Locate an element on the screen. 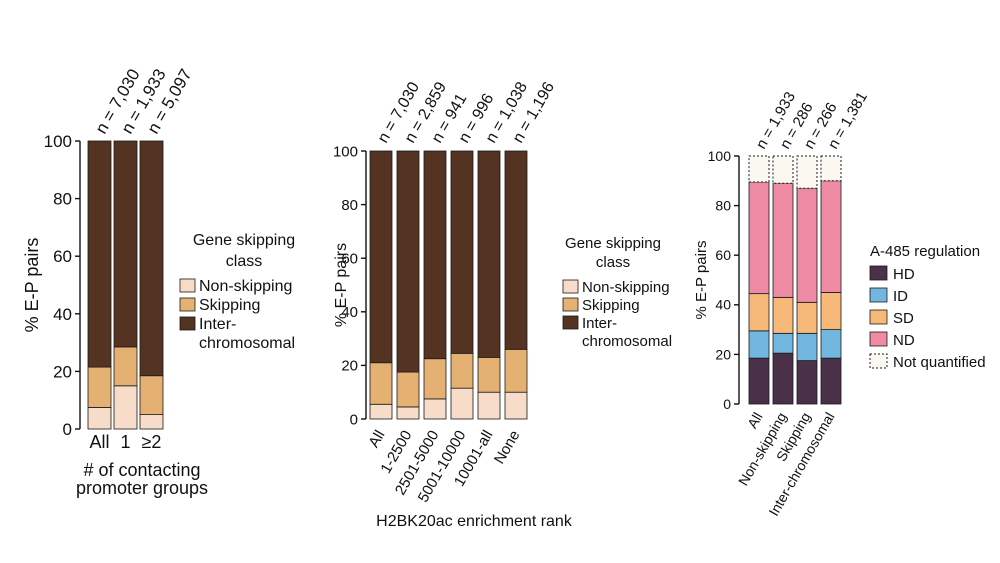  x-axis-title: H2BK20ac enrichment rank is located at coordinates (474, 521).